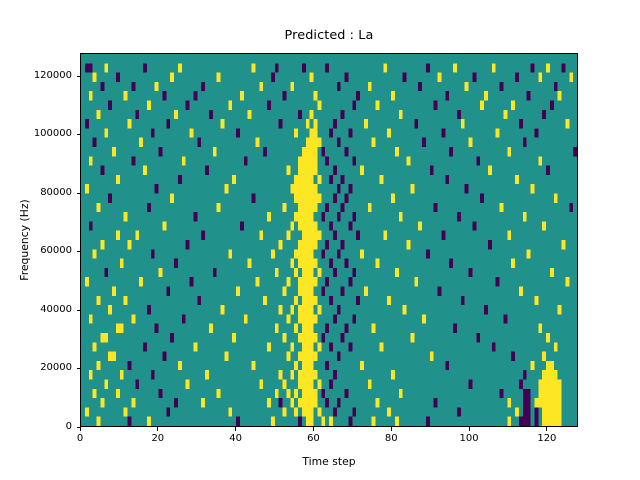 Image resolution: width=640 pixels, height=480 pixels. Describe the element at coordinates (56, 251) in the screenshot. I see `y-tick-label: 60000` at that location.